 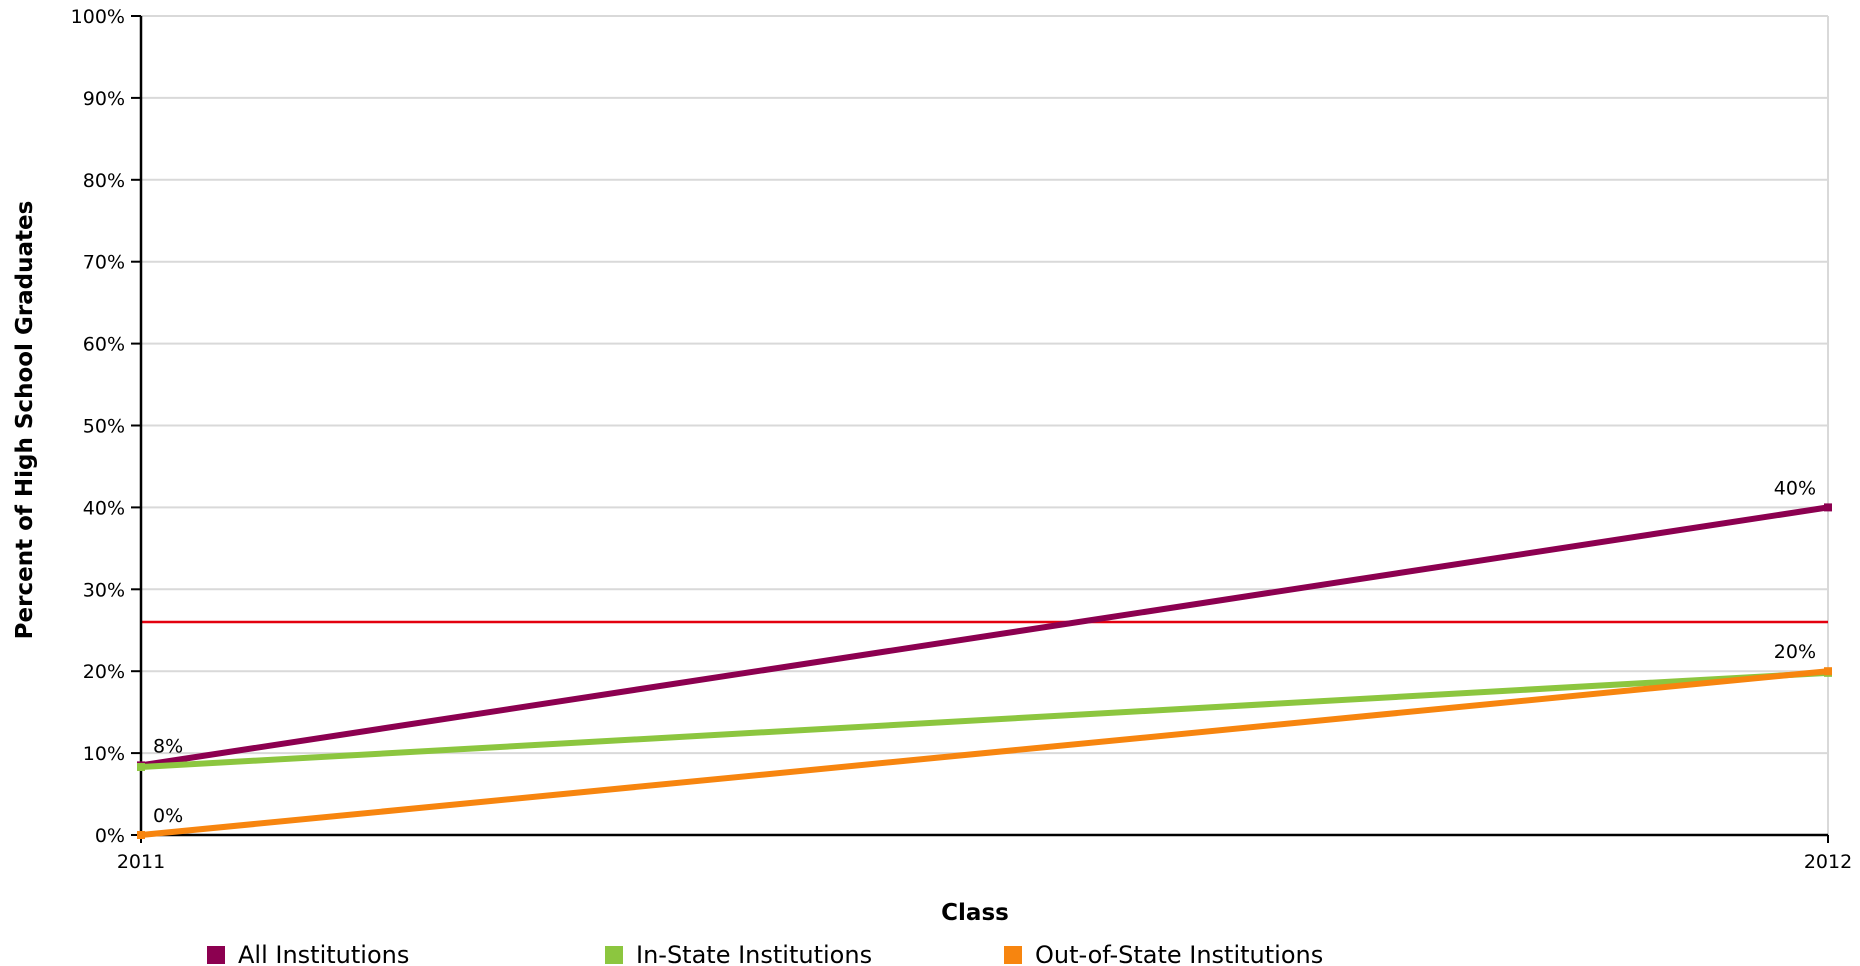 What do you see at coordinates (168, 746) in the screenshot?
I see `data-label: 8%` at bounding box center [168, 746].